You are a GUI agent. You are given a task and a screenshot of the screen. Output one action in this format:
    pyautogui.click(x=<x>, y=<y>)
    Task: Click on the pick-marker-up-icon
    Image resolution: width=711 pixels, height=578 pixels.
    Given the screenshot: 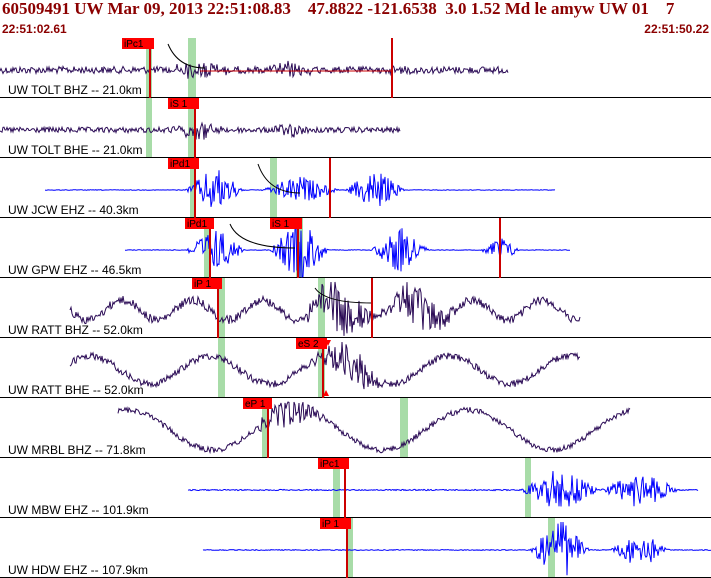 What is the action you would take?
    pyautogui.click(x=326, y=393)
    